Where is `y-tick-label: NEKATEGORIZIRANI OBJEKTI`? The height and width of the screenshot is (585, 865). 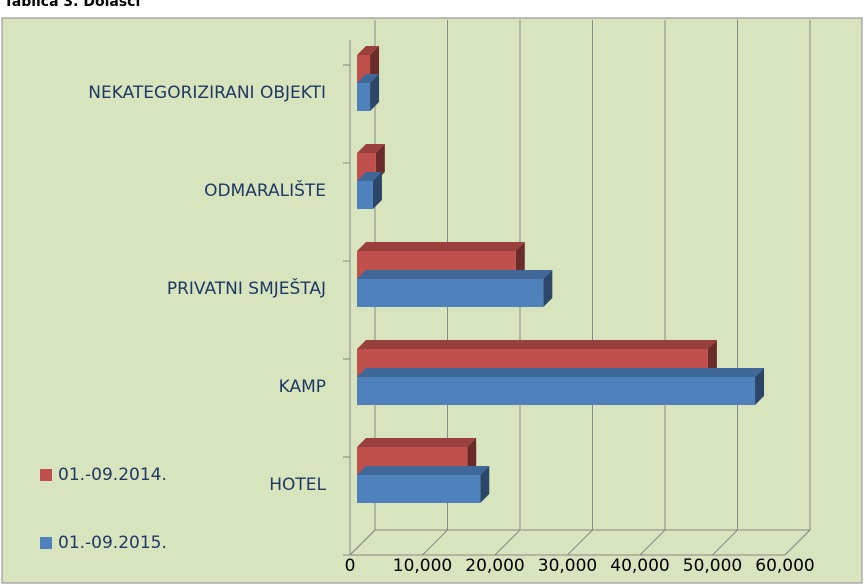 y-tick-label: NEKATEGORIZIRANI OBJEKTI is located at coordinates (207, 93).